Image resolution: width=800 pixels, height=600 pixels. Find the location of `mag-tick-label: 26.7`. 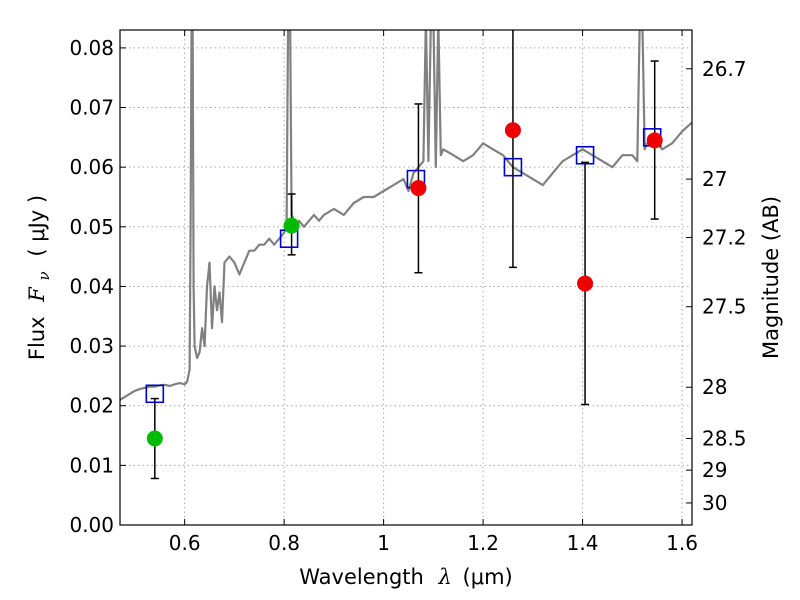

mag-tick-label: 26.7 is located at coordinates (724, 69).